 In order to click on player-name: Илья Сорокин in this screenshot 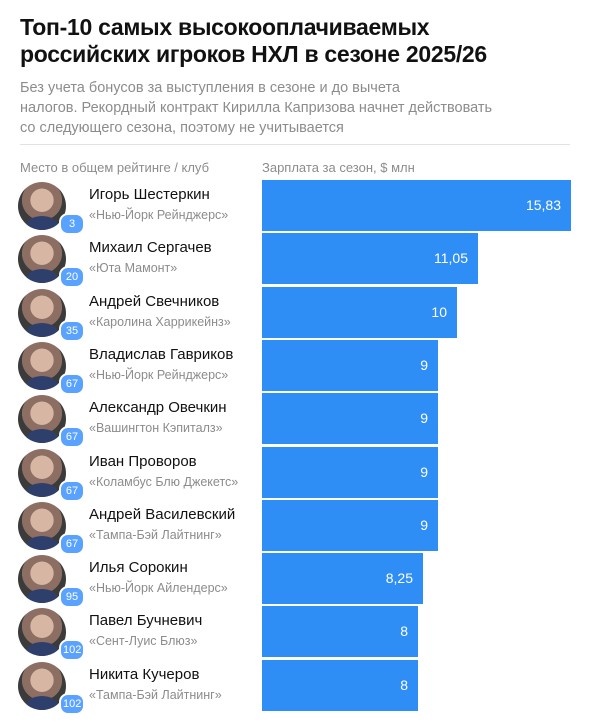, I will do `click(138, 568)`.